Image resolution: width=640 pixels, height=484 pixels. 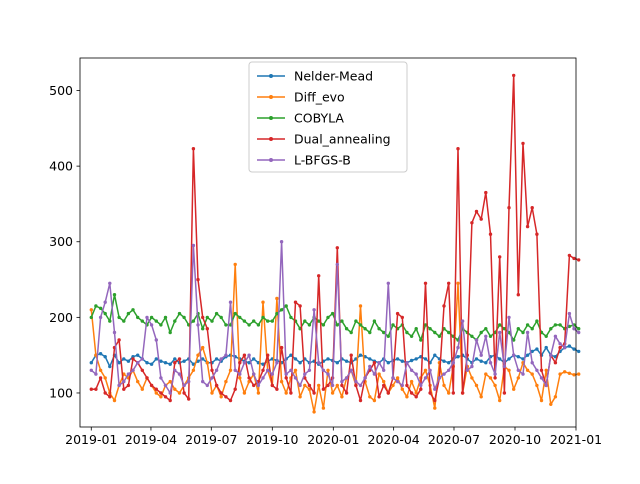 I want to click on x-tick-label: 2019-04, so click(x=151, y=439).